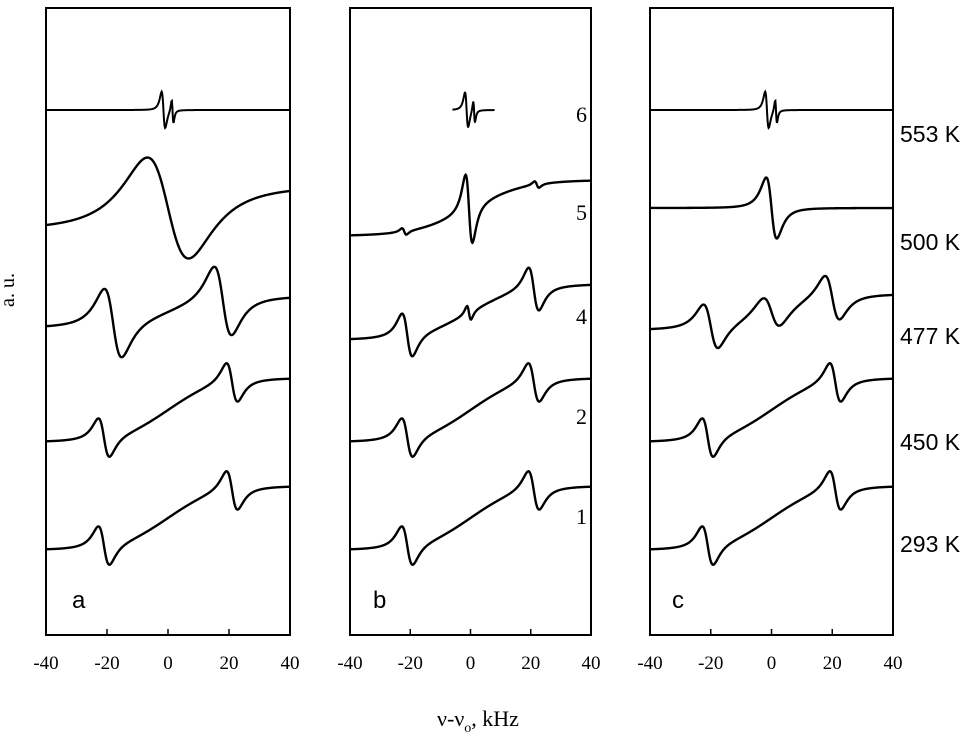  I want to click on trace-label-b-3: 4, so click(581, 316).